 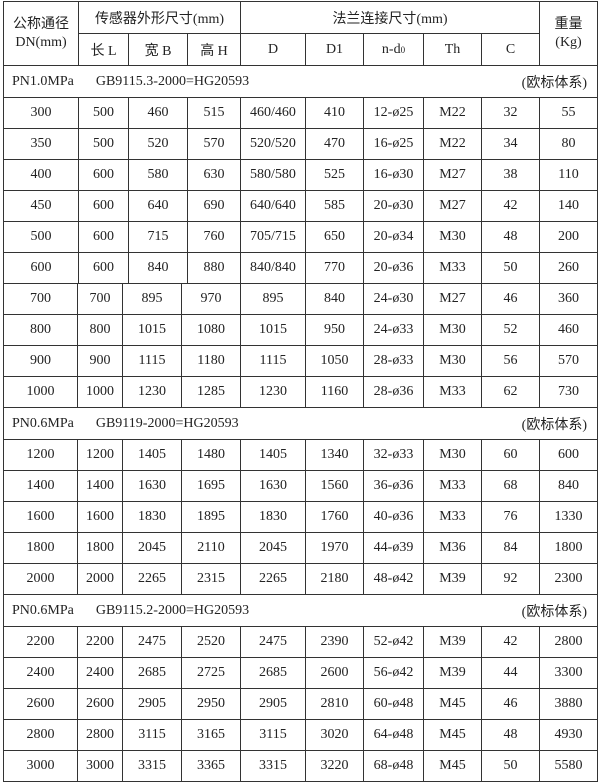 I want to click on table-cell: 64-ø48, so click(x=393, y=735).